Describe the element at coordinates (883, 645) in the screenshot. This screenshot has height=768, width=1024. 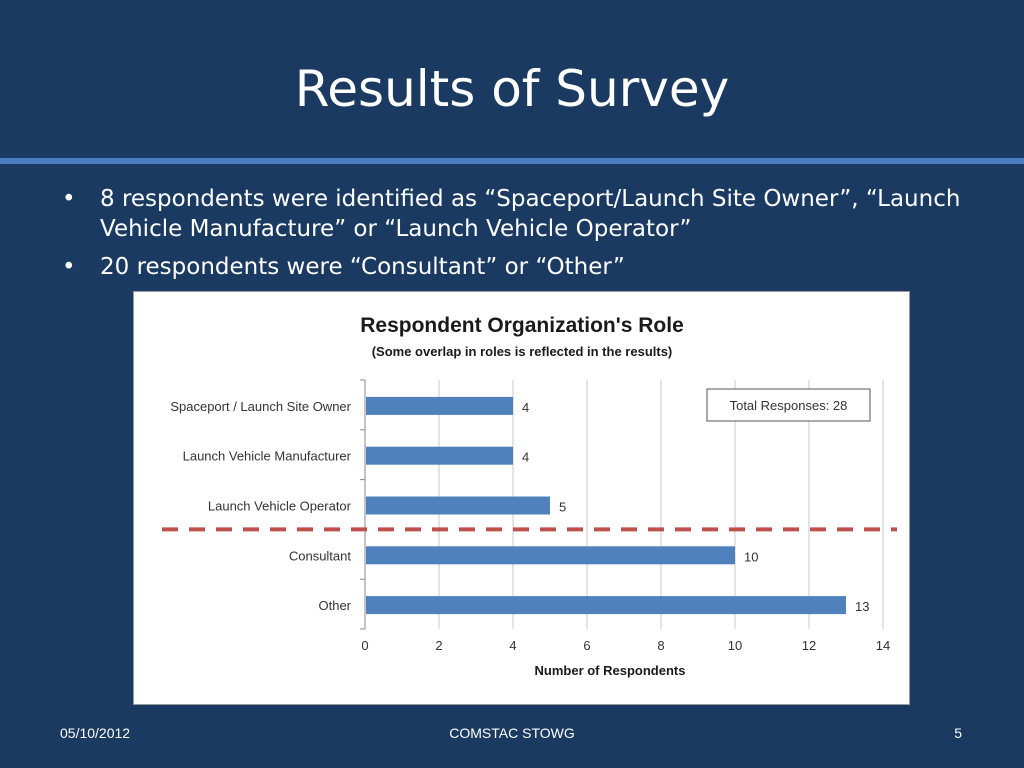
I see `x-tick-label: 14` at that location.